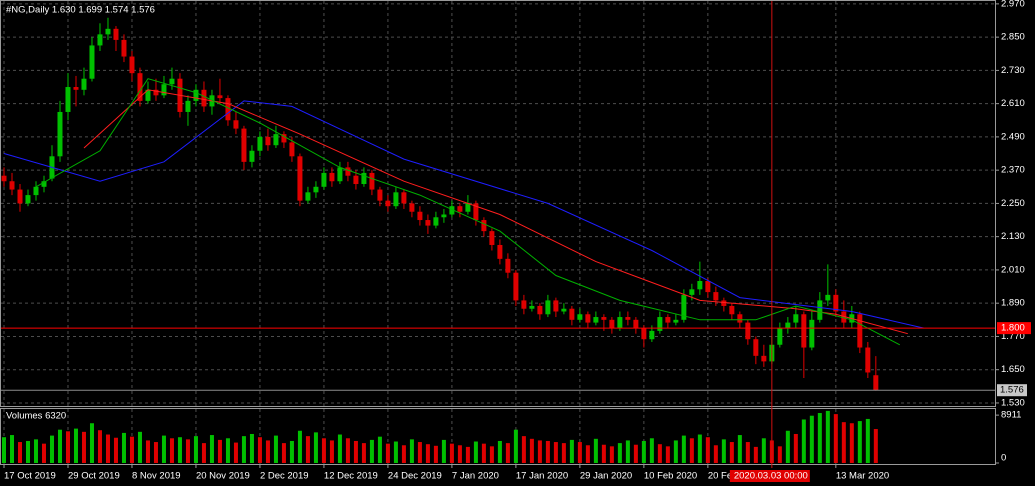  I want to click on volume-title: Volumes 6320, so click(36, 416).